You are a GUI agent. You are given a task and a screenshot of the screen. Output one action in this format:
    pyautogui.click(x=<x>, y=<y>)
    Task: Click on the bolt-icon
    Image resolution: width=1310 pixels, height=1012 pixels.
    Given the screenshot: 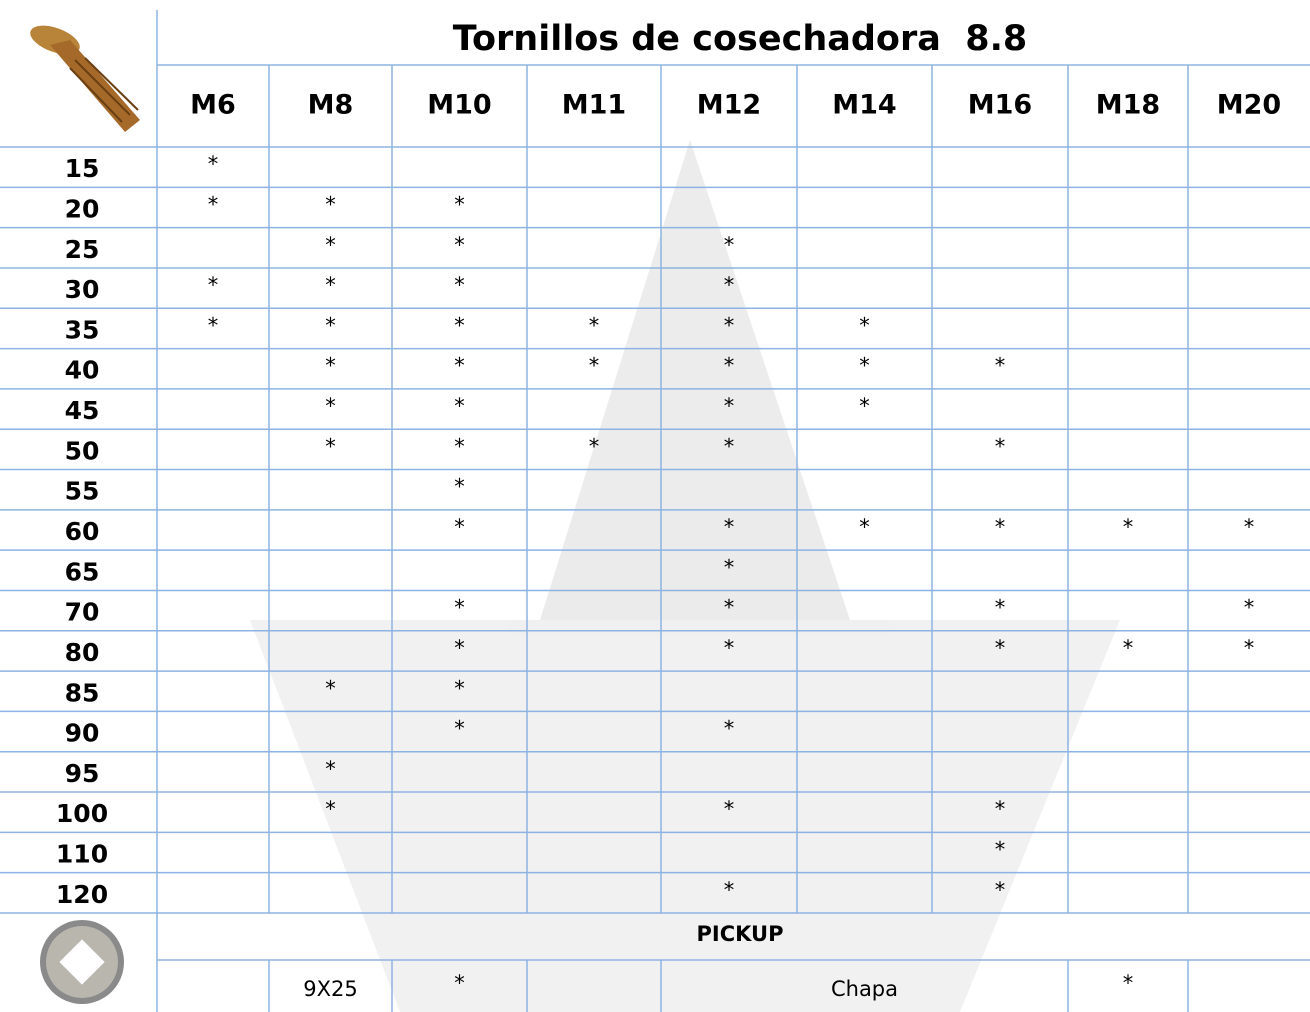 What is the action you would take?
    pyautogui.click(x=85, y=78)
    